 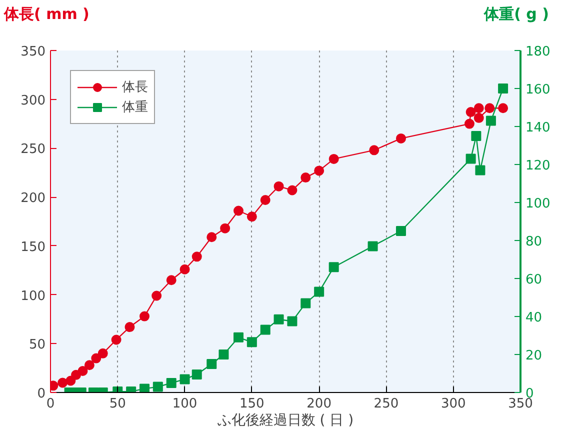 What do you see at coordinates (453, 404) in the screenshot?
I see `x-tick-label: 300` at bounding box center [453, 404].